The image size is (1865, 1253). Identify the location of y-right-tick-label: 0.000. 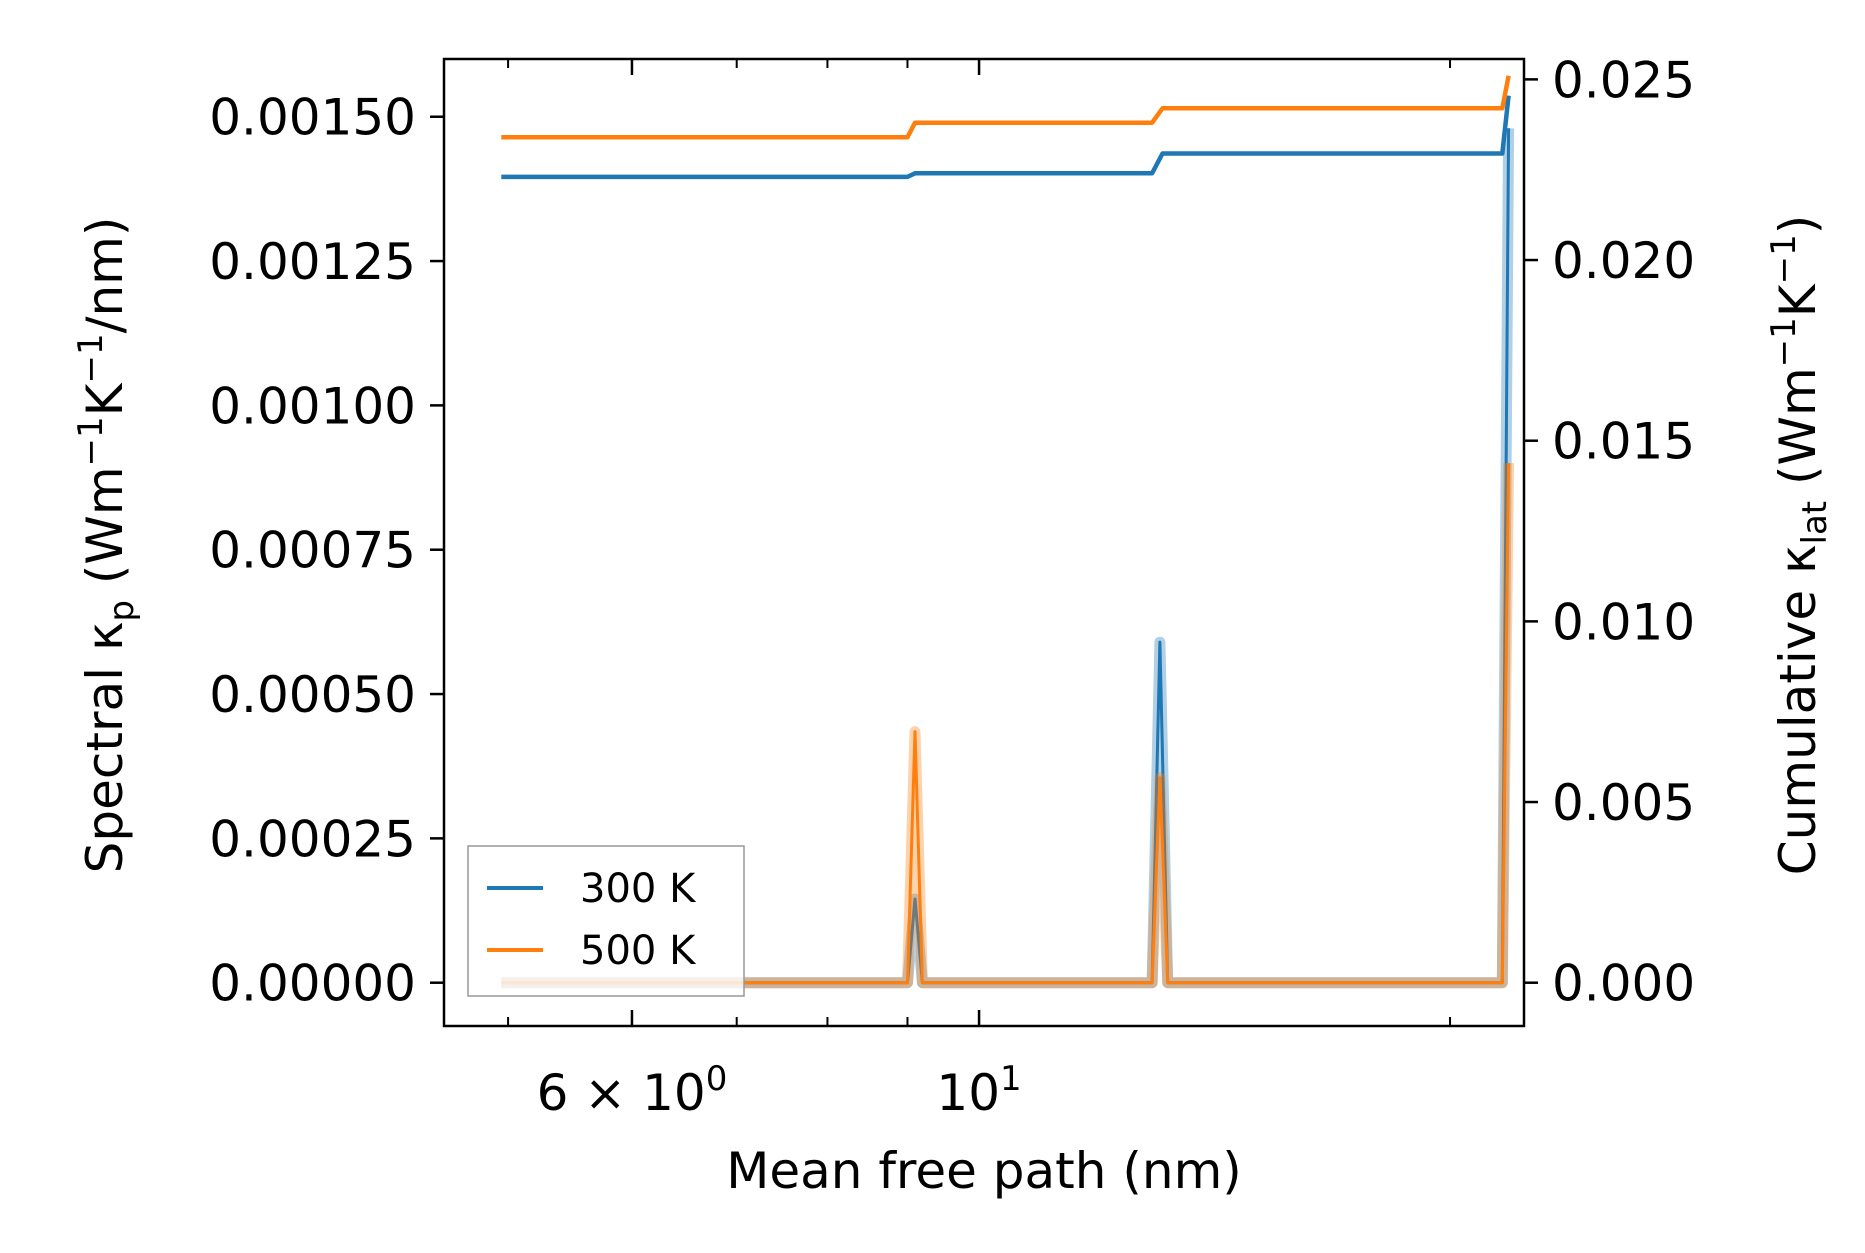
(1623, 984).